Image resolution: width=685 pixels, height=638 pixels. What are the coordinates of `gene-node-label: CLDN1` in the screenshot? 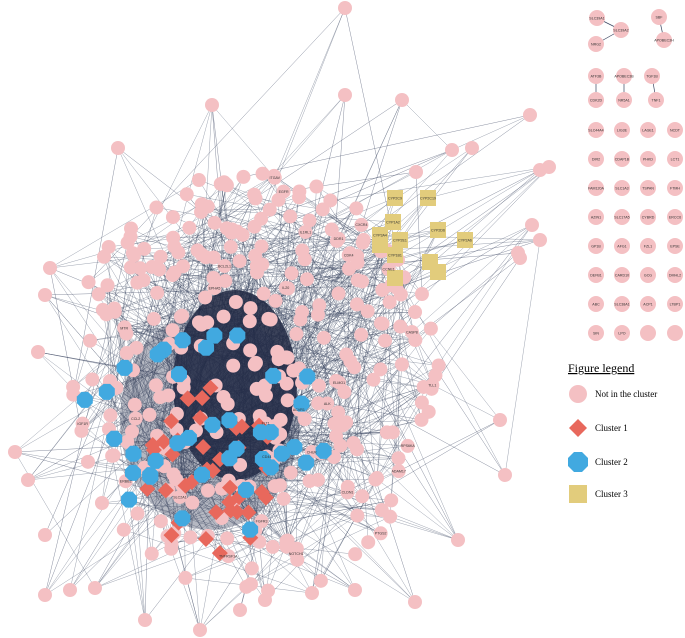 It's located at (348, 493).